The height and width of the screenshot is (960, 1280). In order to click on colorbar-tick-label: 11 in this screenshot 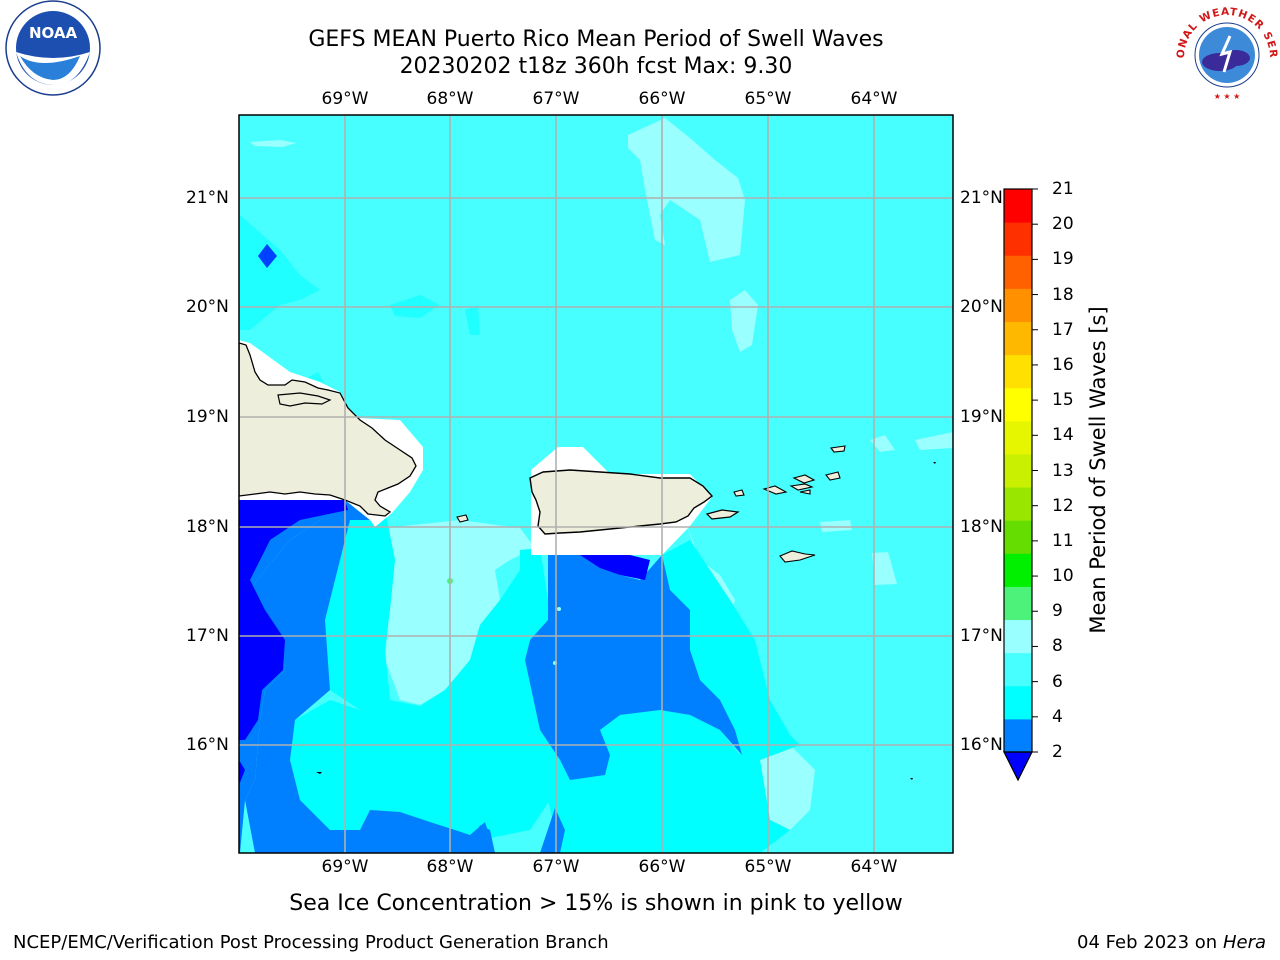, I will do `click(1063, 540)`.